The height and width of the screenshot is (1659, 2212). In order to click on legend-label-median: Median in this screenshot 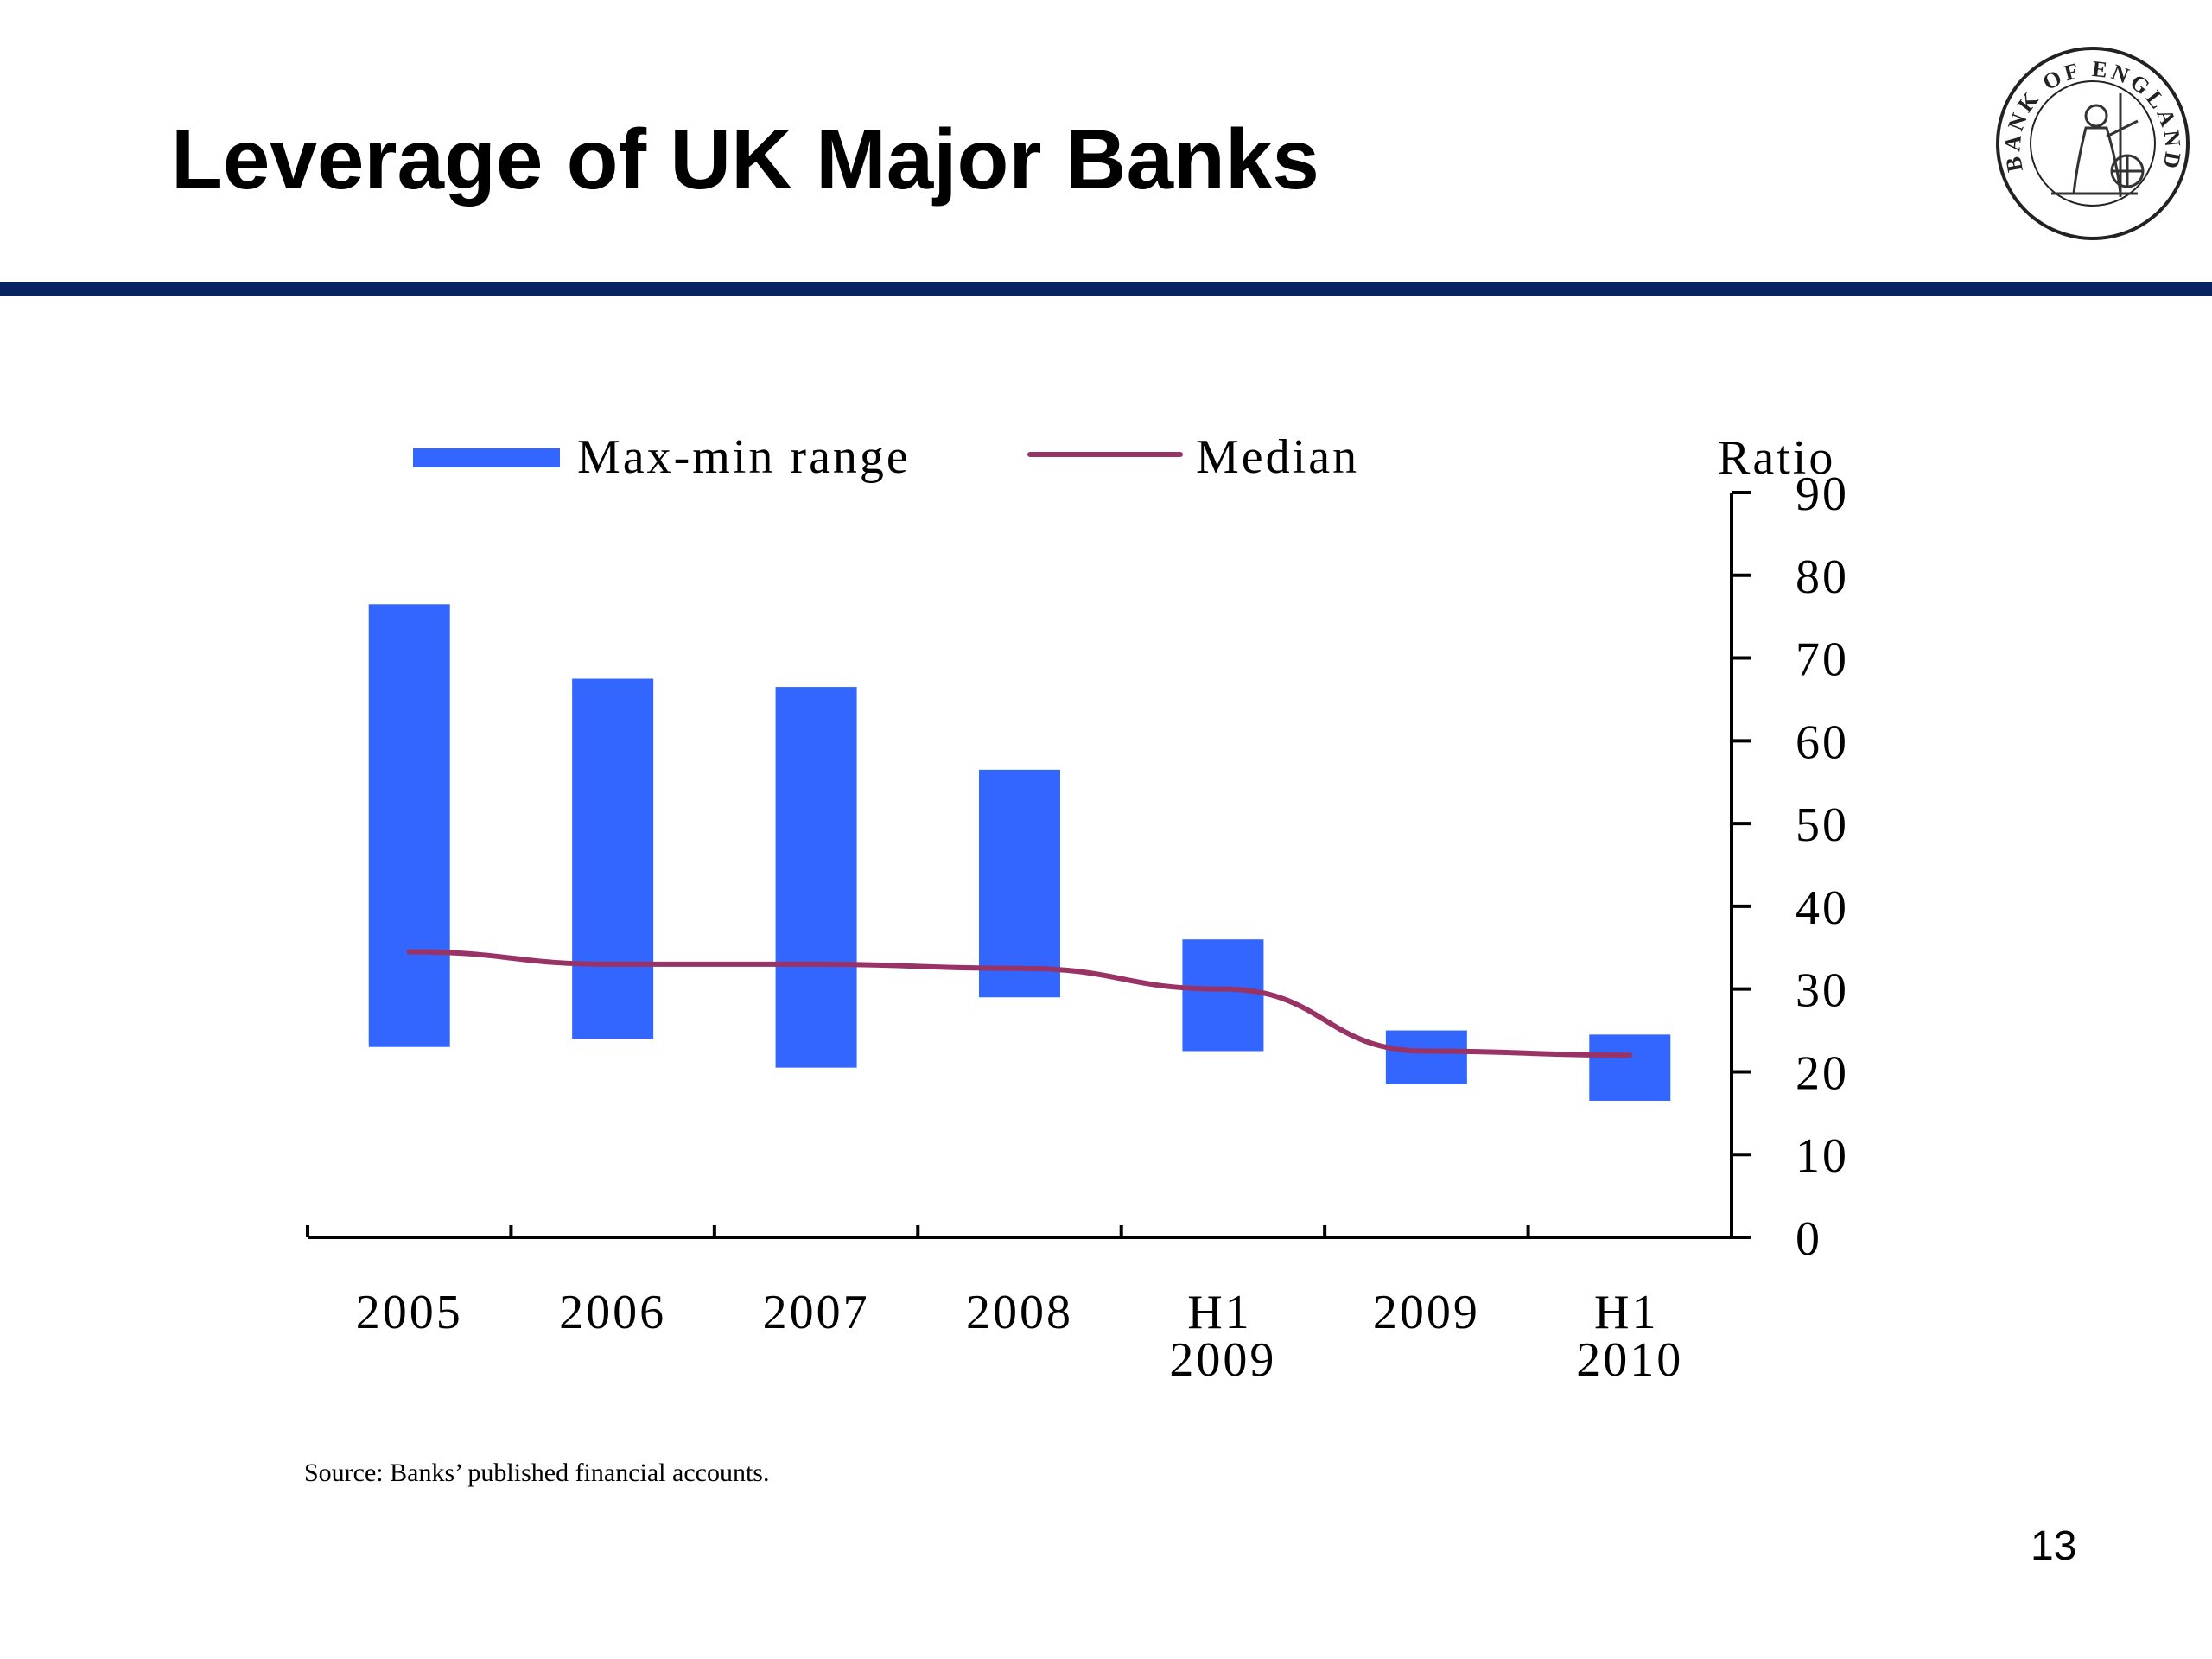, I will do `click(1277, 457)`.